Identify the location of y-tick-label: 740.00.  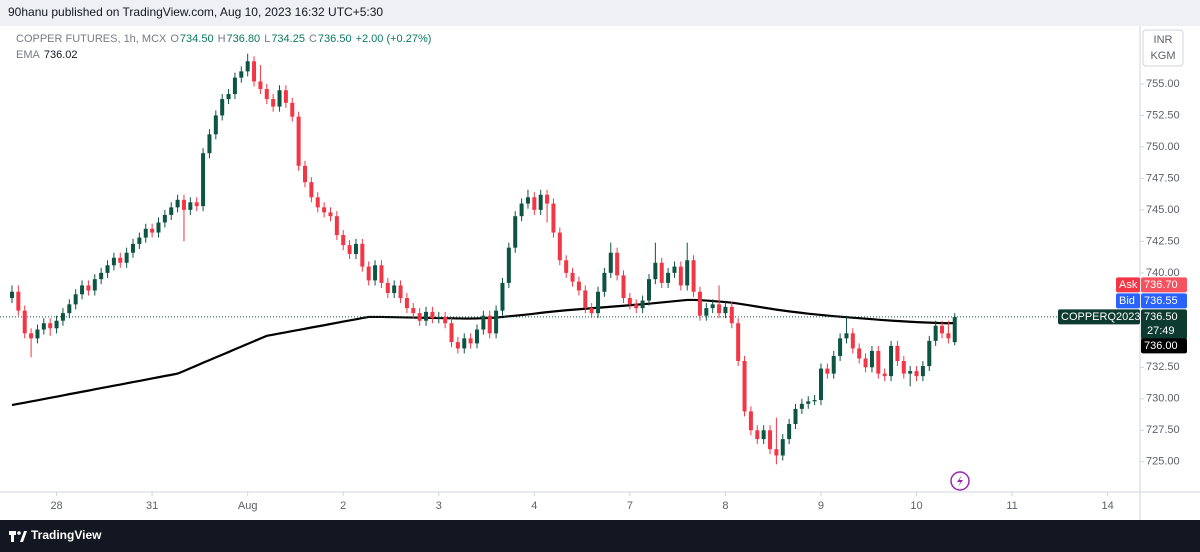
(1163, 273).